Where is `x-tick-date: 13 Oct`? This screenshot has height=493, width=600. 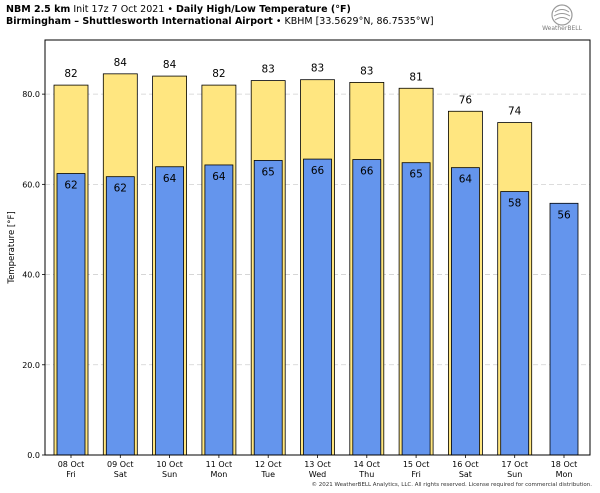 x-tick-date: 13 Oct is located at coordinates (317, 464).